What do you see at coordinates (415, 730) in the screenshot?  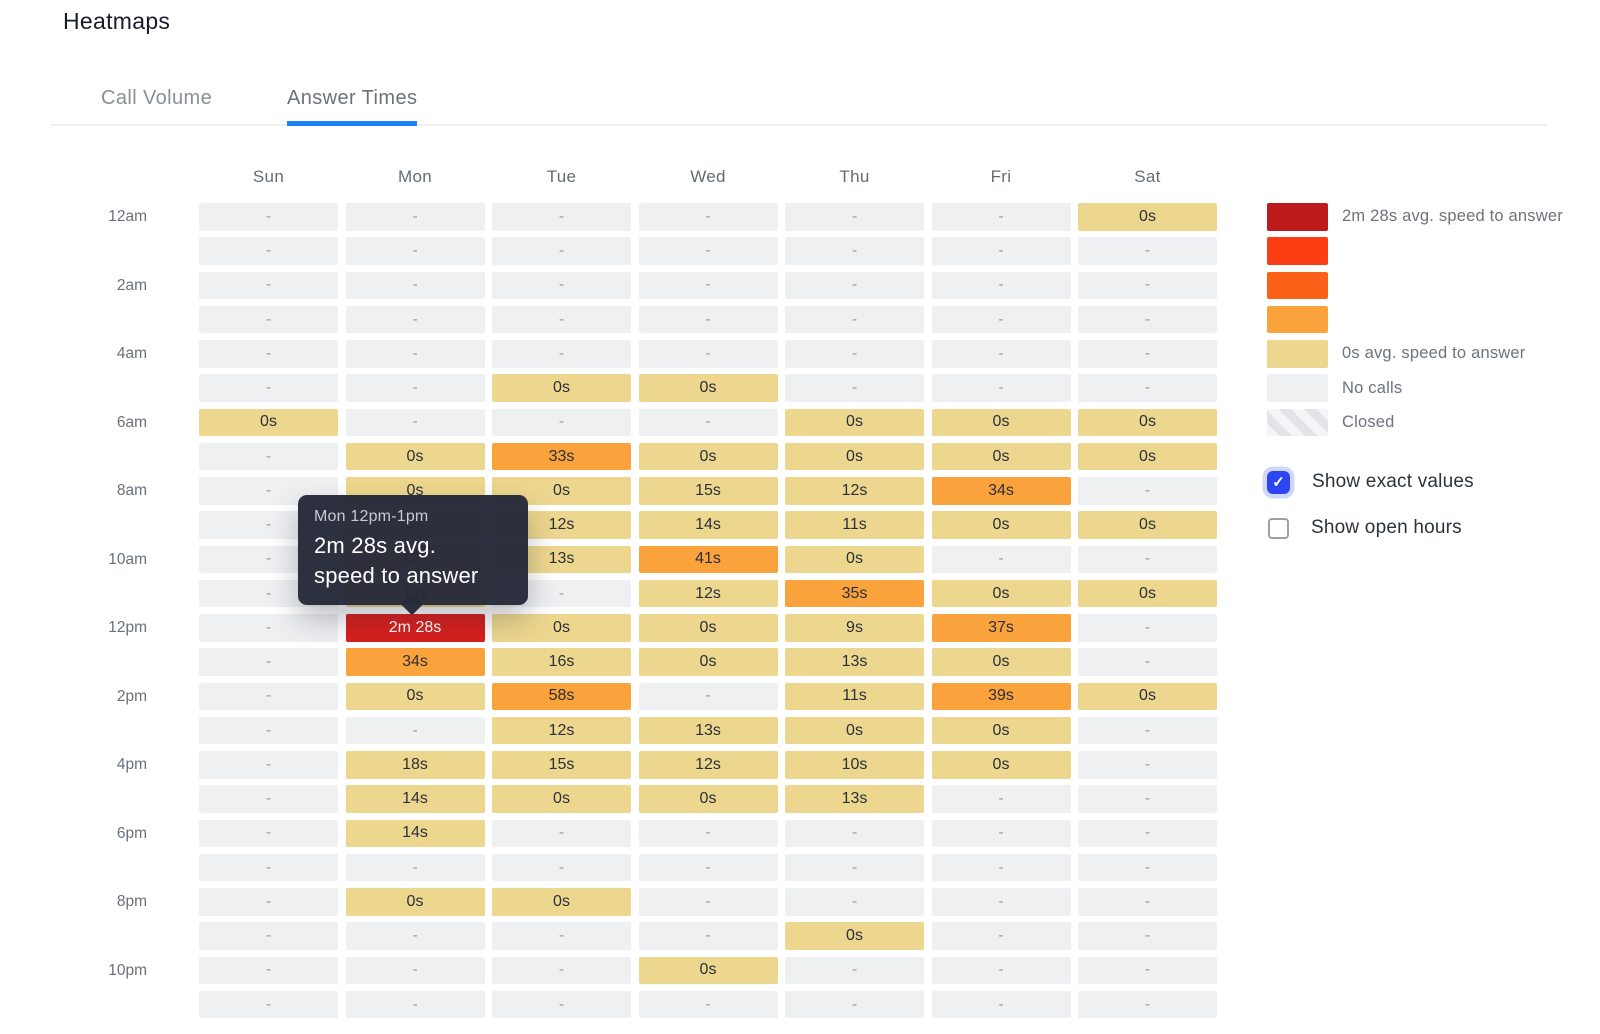 I see `heatmap-cell-mon-15: -` at bounding box center [415, 730].